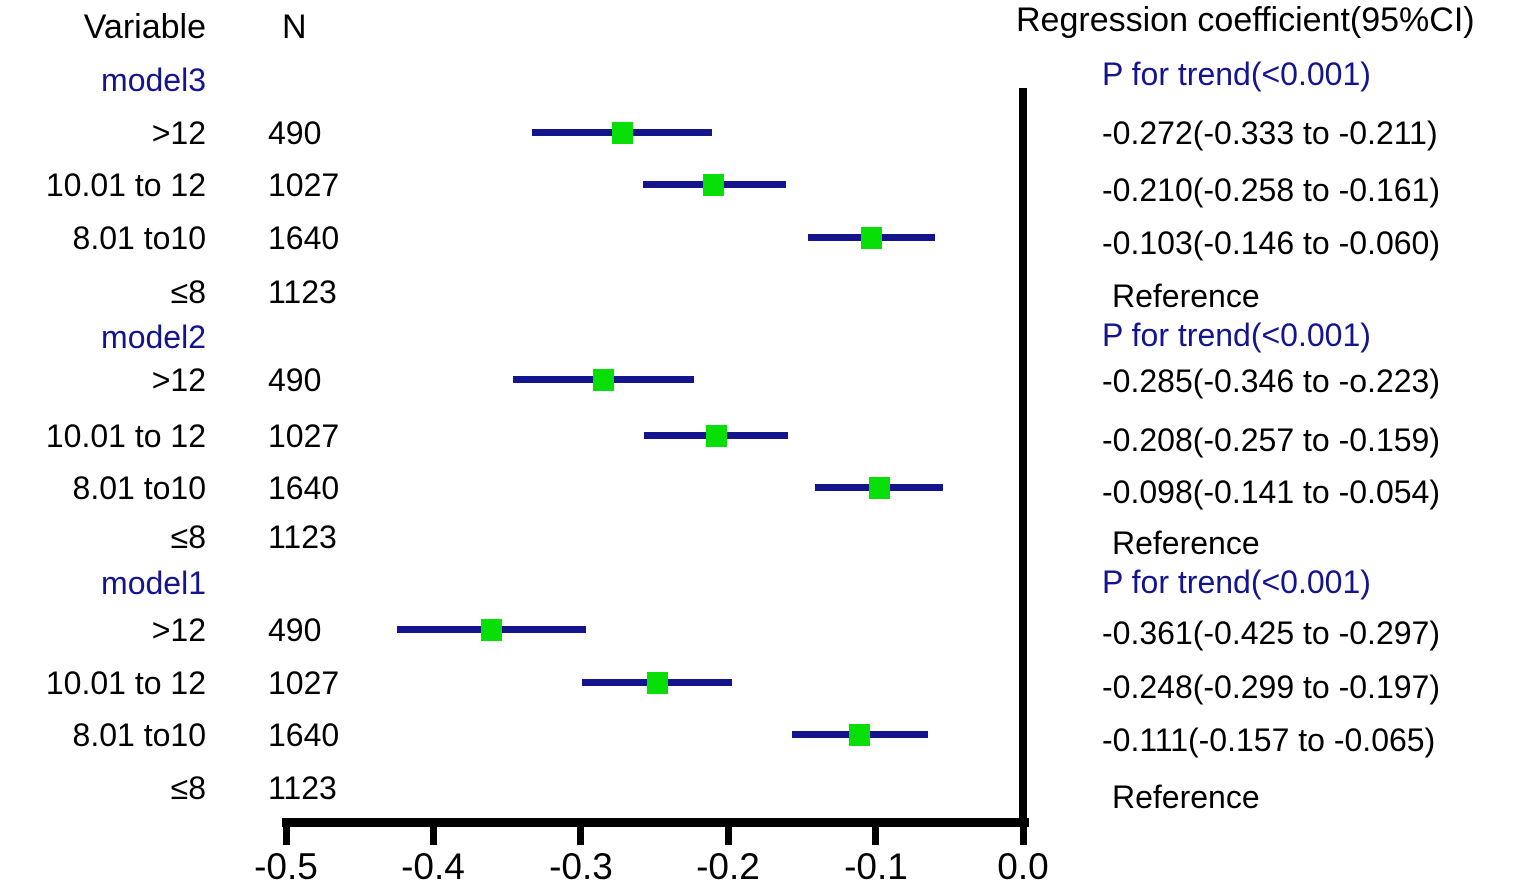 The height and width of the screenshot is (893, 1535). I want to click on column-header-coefficient: Regression coefficient(95%CI), so click(1245, 20).